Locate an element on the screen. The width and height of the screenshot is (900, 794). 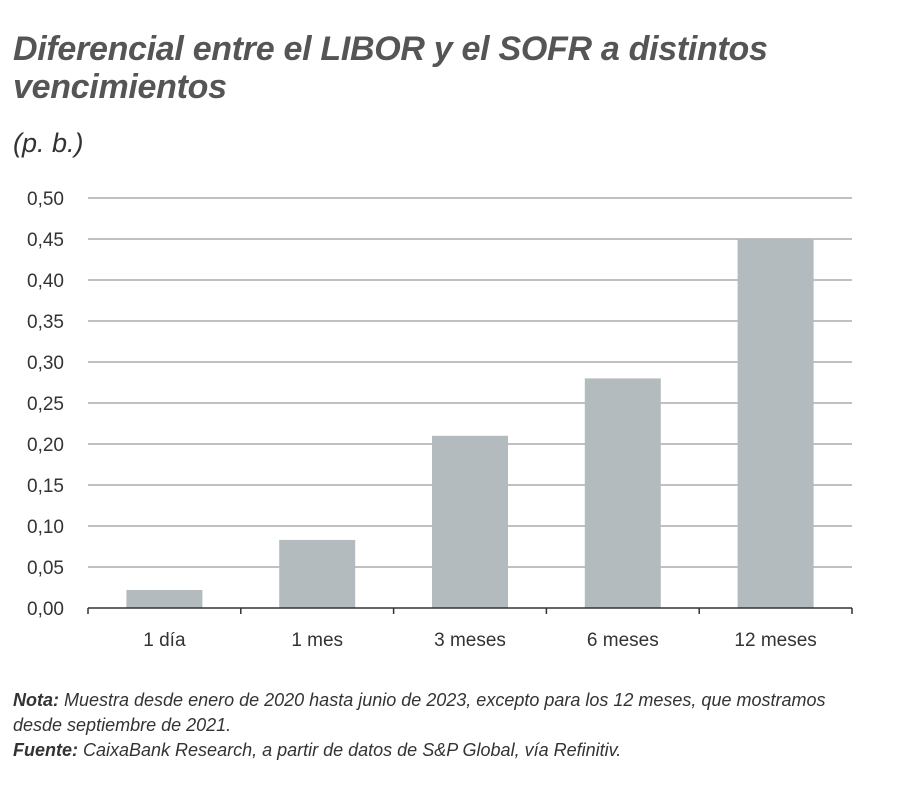
x-tick-label: 1 día is located at coordinates (164, 640).